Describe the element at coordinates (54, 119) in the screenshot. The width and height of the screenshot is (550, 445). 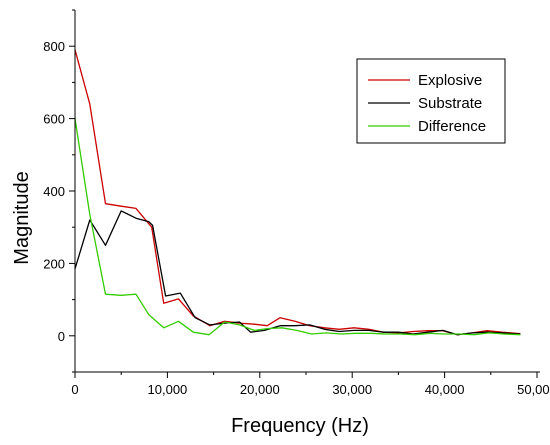
I see `y-tick-label: 600` at that location.